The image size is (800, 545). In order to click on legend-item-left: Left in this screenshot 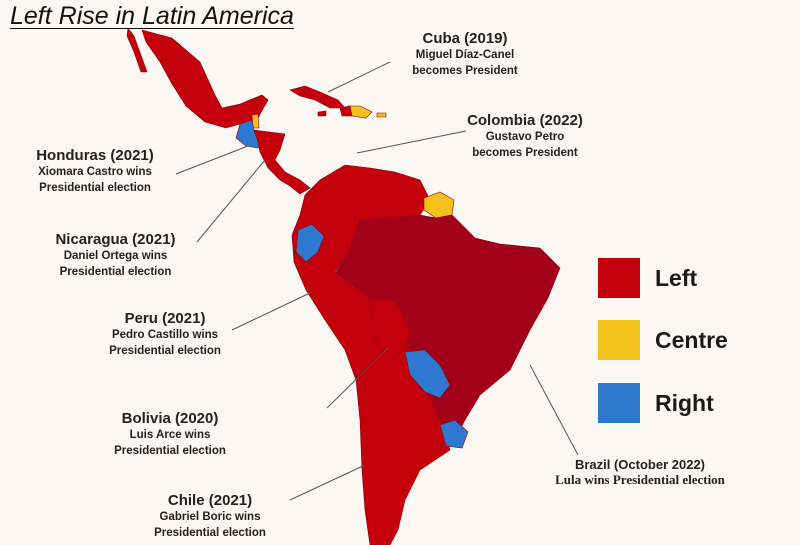, I will do `click(647, 278)`.